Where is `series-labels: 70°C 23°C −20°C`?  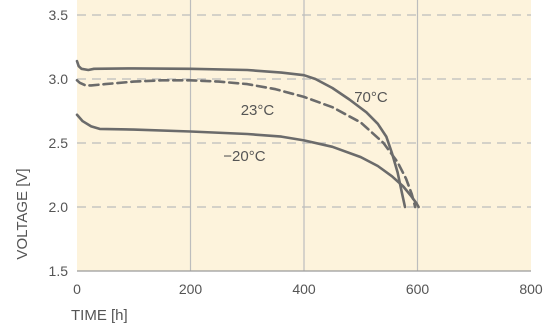
series-labels: 70°C 23°C −20°C is located at coordinates (305, 127).